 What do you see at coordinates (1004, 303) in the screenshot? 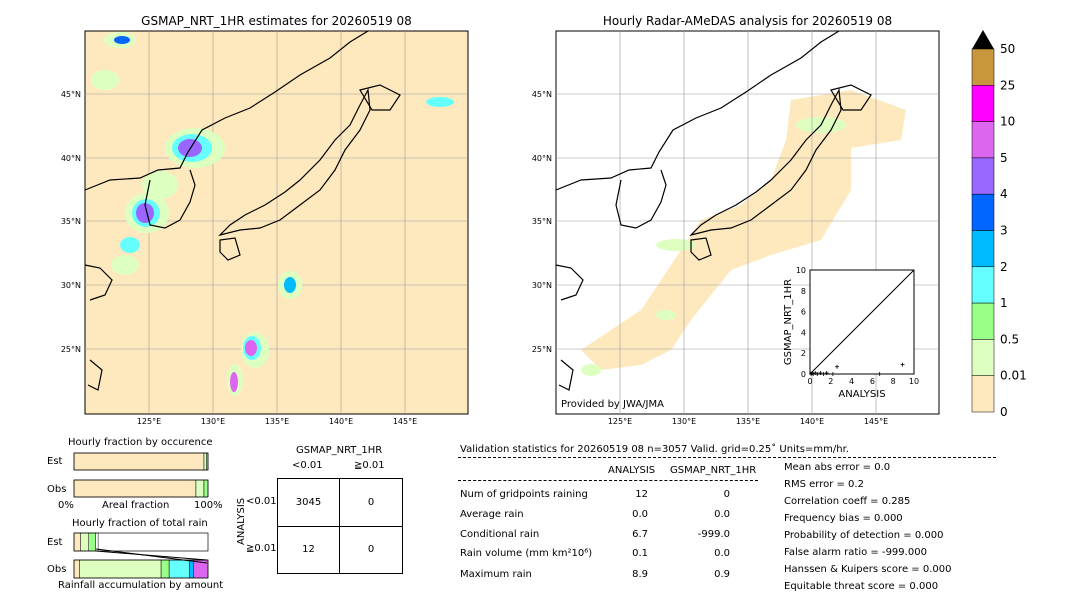
I see `colorbar-label: 1` at bounding box center [1004, 303].